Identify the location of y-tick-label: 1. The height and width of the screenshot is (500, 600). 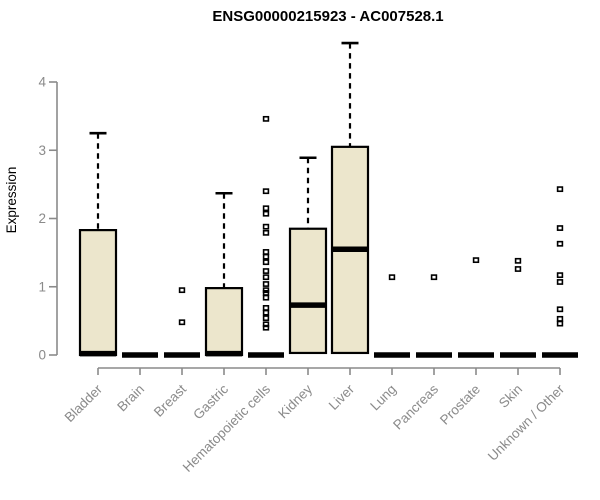
(42, 286).